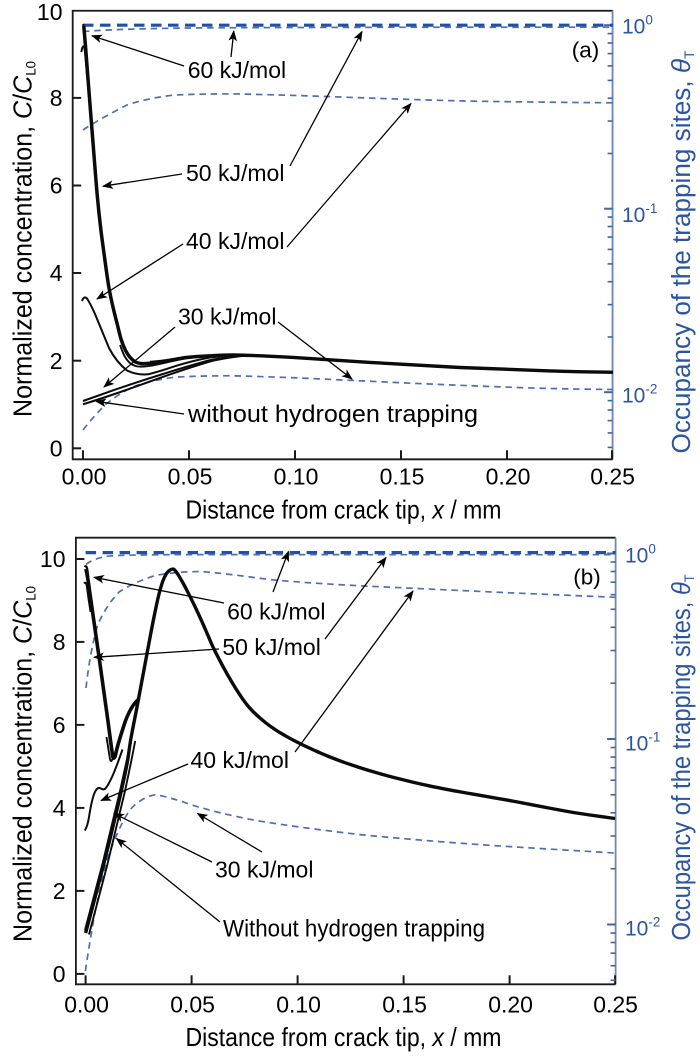  What do you see at coordinates (354, 929) in the screenshot?
I see `svg-text: Without hydrogen trapping` at bounding box center [354, 929].